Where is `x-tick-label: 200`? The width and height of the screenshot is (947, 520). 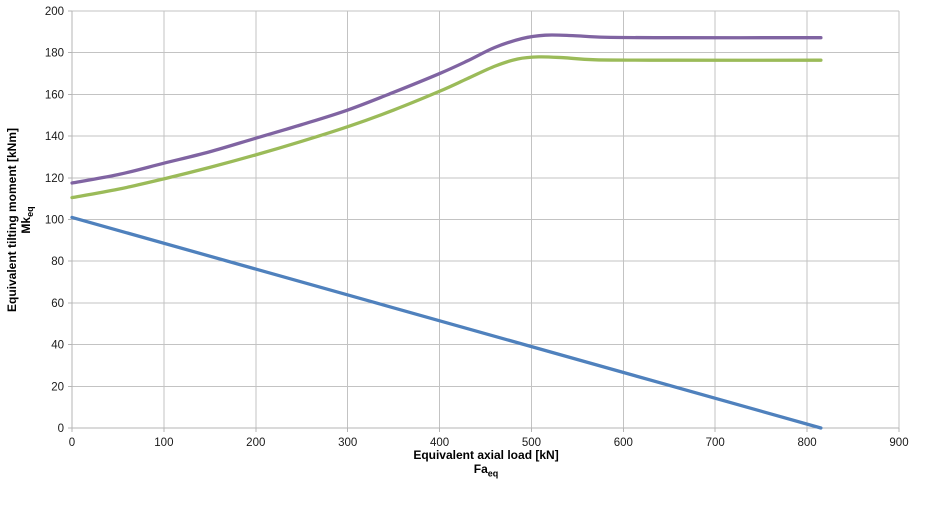 x-tick-label: 200 is located at coordinates (255, 443).